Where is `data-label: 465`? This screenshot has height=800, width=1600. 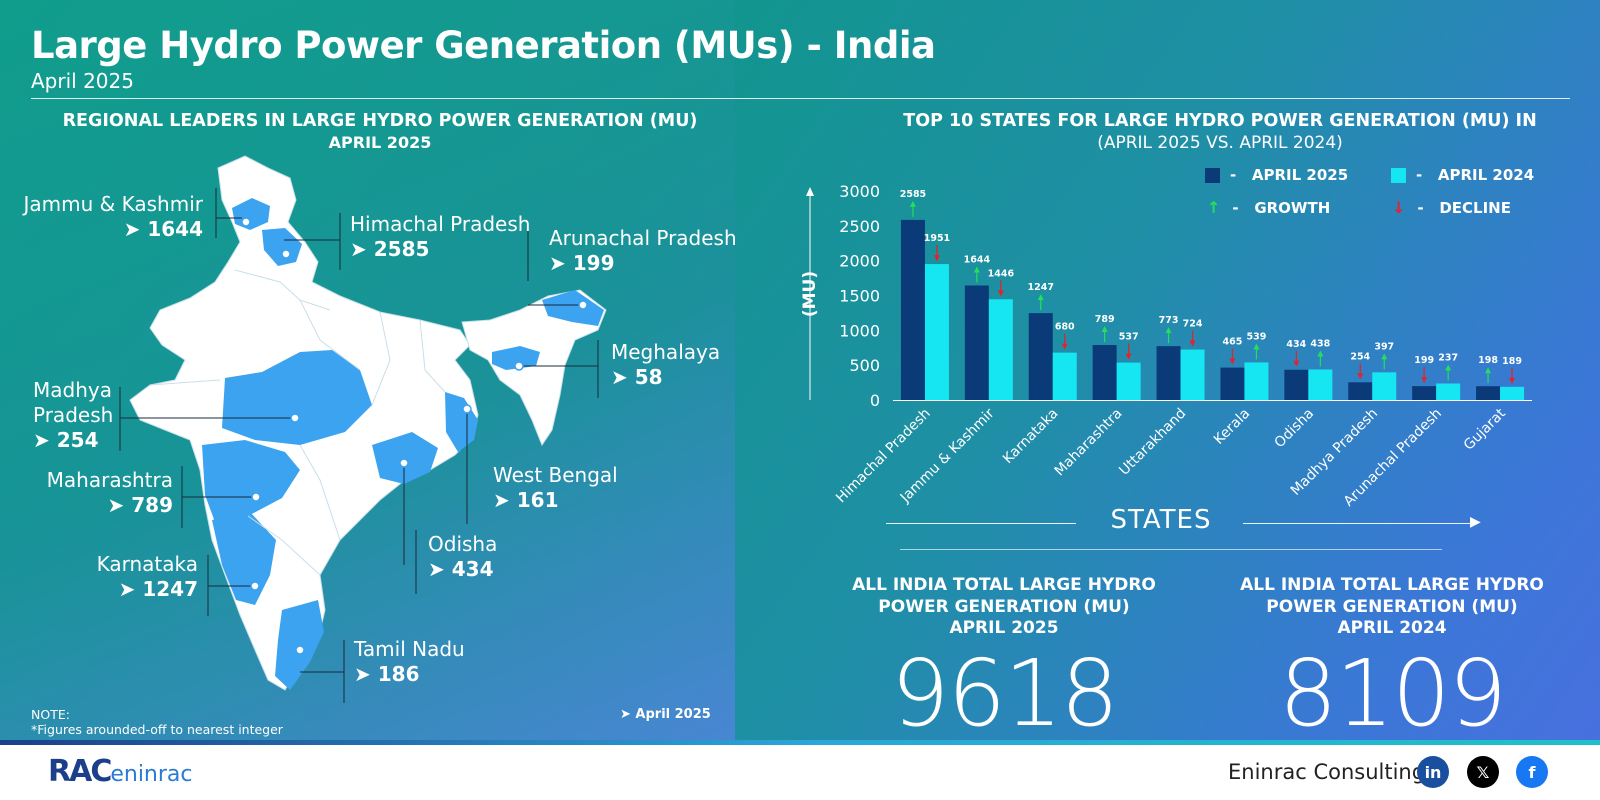
data-label: 465 is located at coordinates (1233, 342).